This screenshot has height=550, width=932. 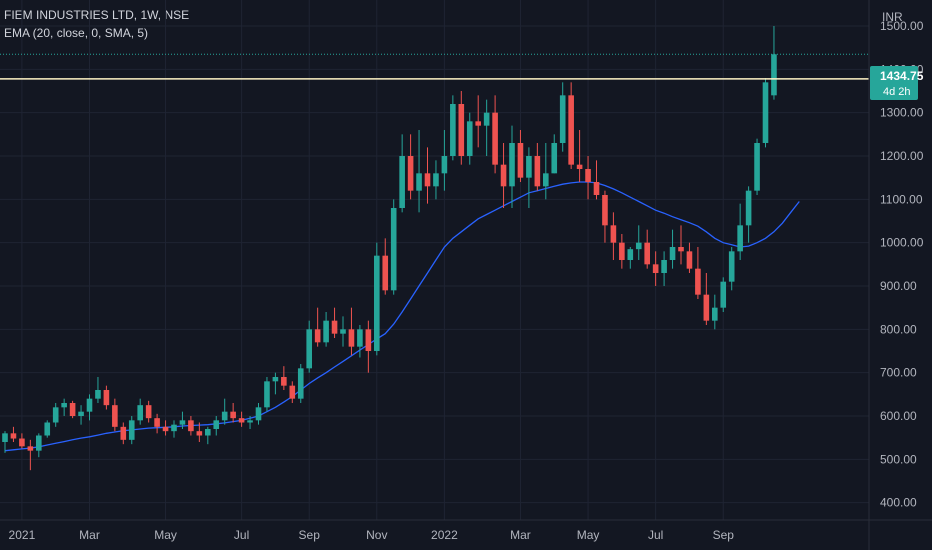 What do you see at coordinates (724, 535) in the screenshot?
I see `time-tick-label: Sep` at bounding box center [724, 535].